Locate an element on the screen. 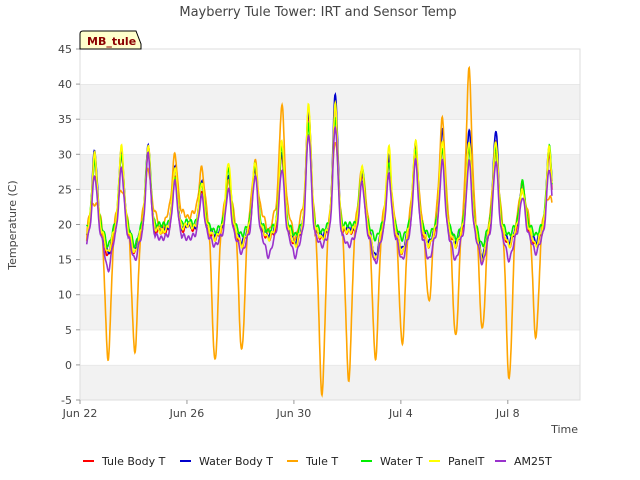 This screenshot has width=640, height=480. y-tick-label: 25 is located at coordinates (65, 189).